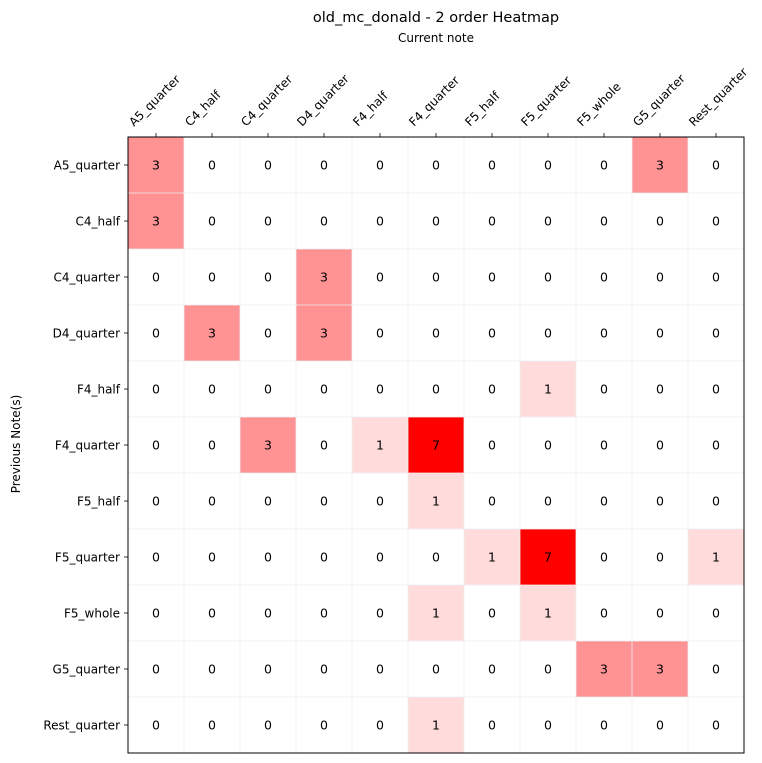 This screenshot has width=762, height=763. Describe the element at coordinates (370, 108) in the screenshot. I see `x-tick-label: F4_half` at that location.